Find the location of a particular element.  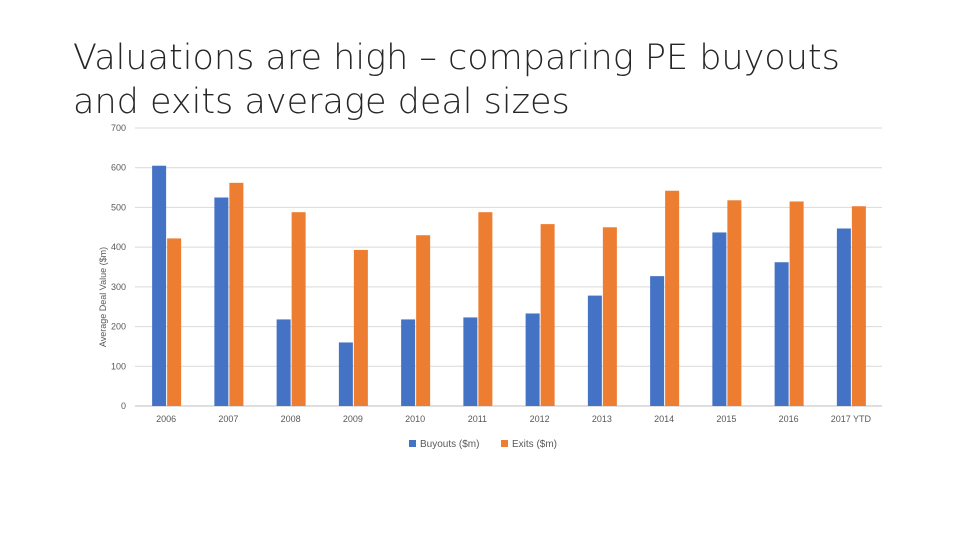

y-axis-title: Average Deal Value ($m) is located at coordinates (103, 297).